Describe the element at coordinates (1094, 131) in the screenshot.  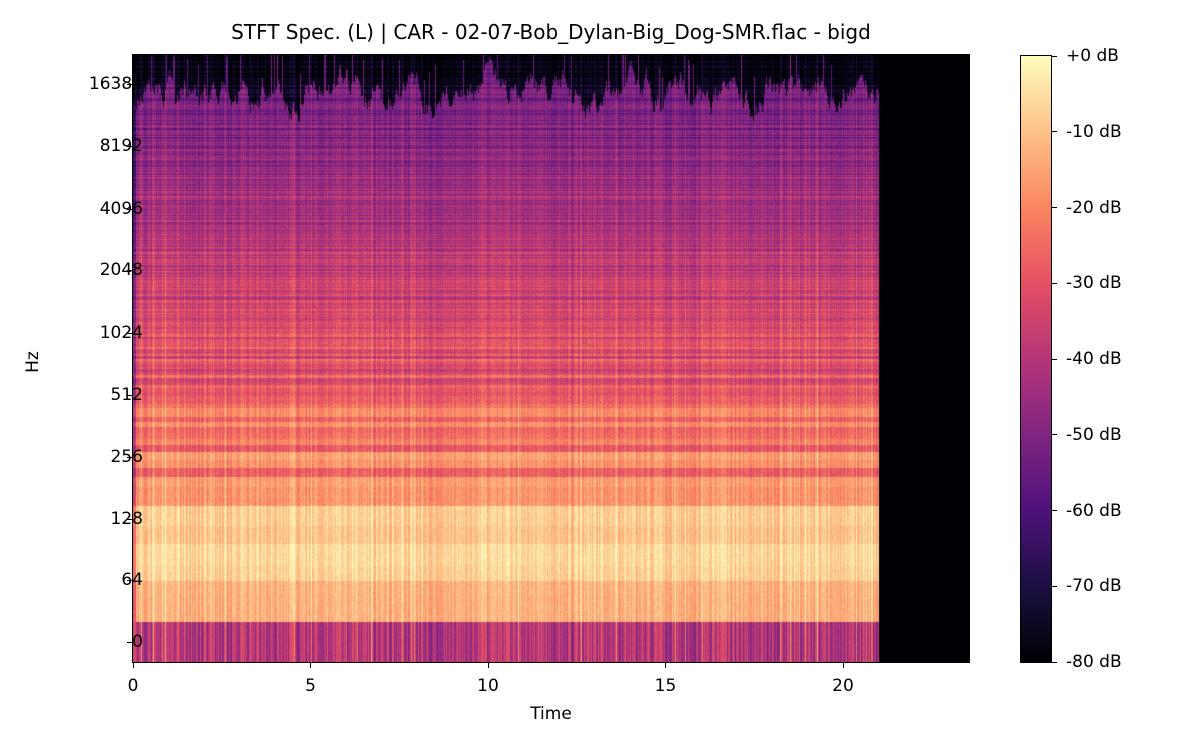
I see `colorbar-tick-label: -10 dB` at that location.